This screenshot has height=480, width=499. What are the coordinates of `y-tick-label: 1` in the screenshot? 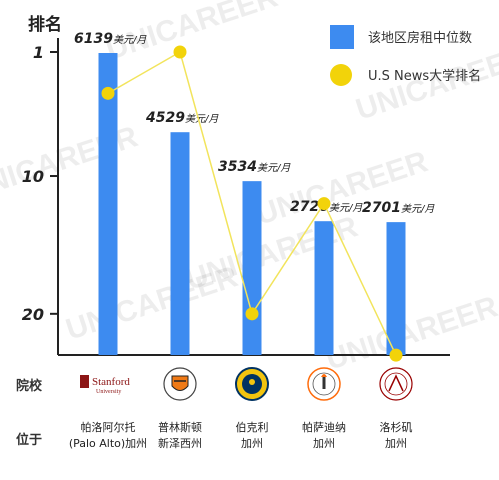 It's located at (38, 52).